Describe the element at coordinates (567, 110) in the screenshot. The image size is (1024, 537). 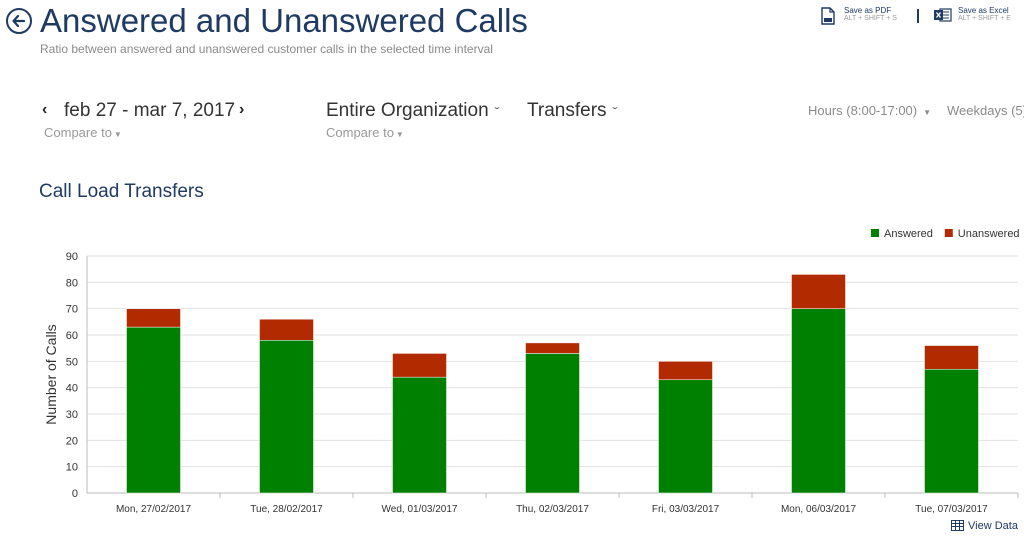
I see `metric-label: Transfers` at that location.